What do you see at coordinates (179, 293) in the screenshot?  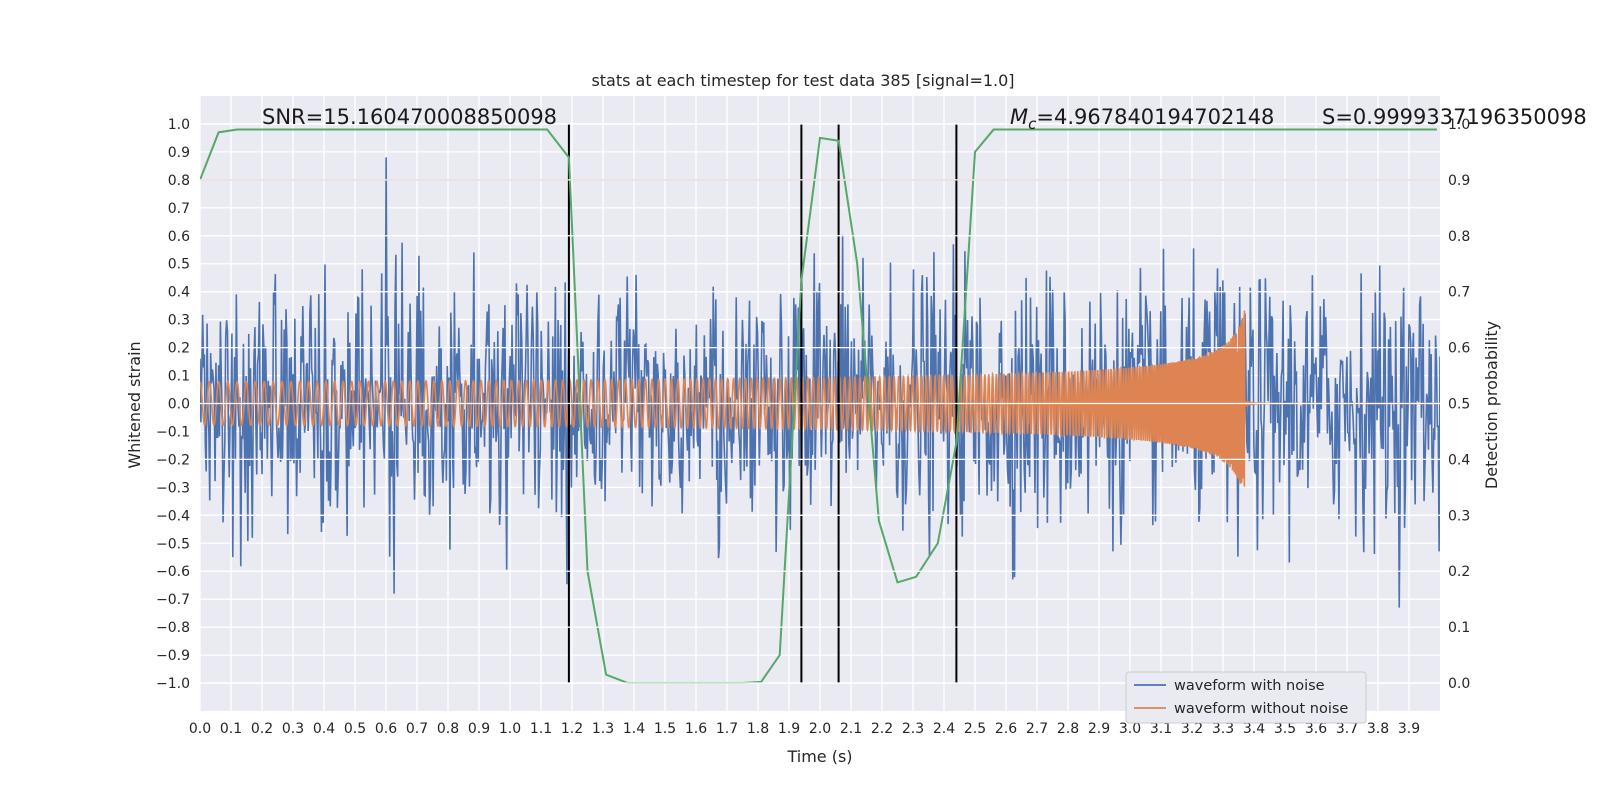 I see `y-tick-label: 0.4` at bounding box center [179, 293].